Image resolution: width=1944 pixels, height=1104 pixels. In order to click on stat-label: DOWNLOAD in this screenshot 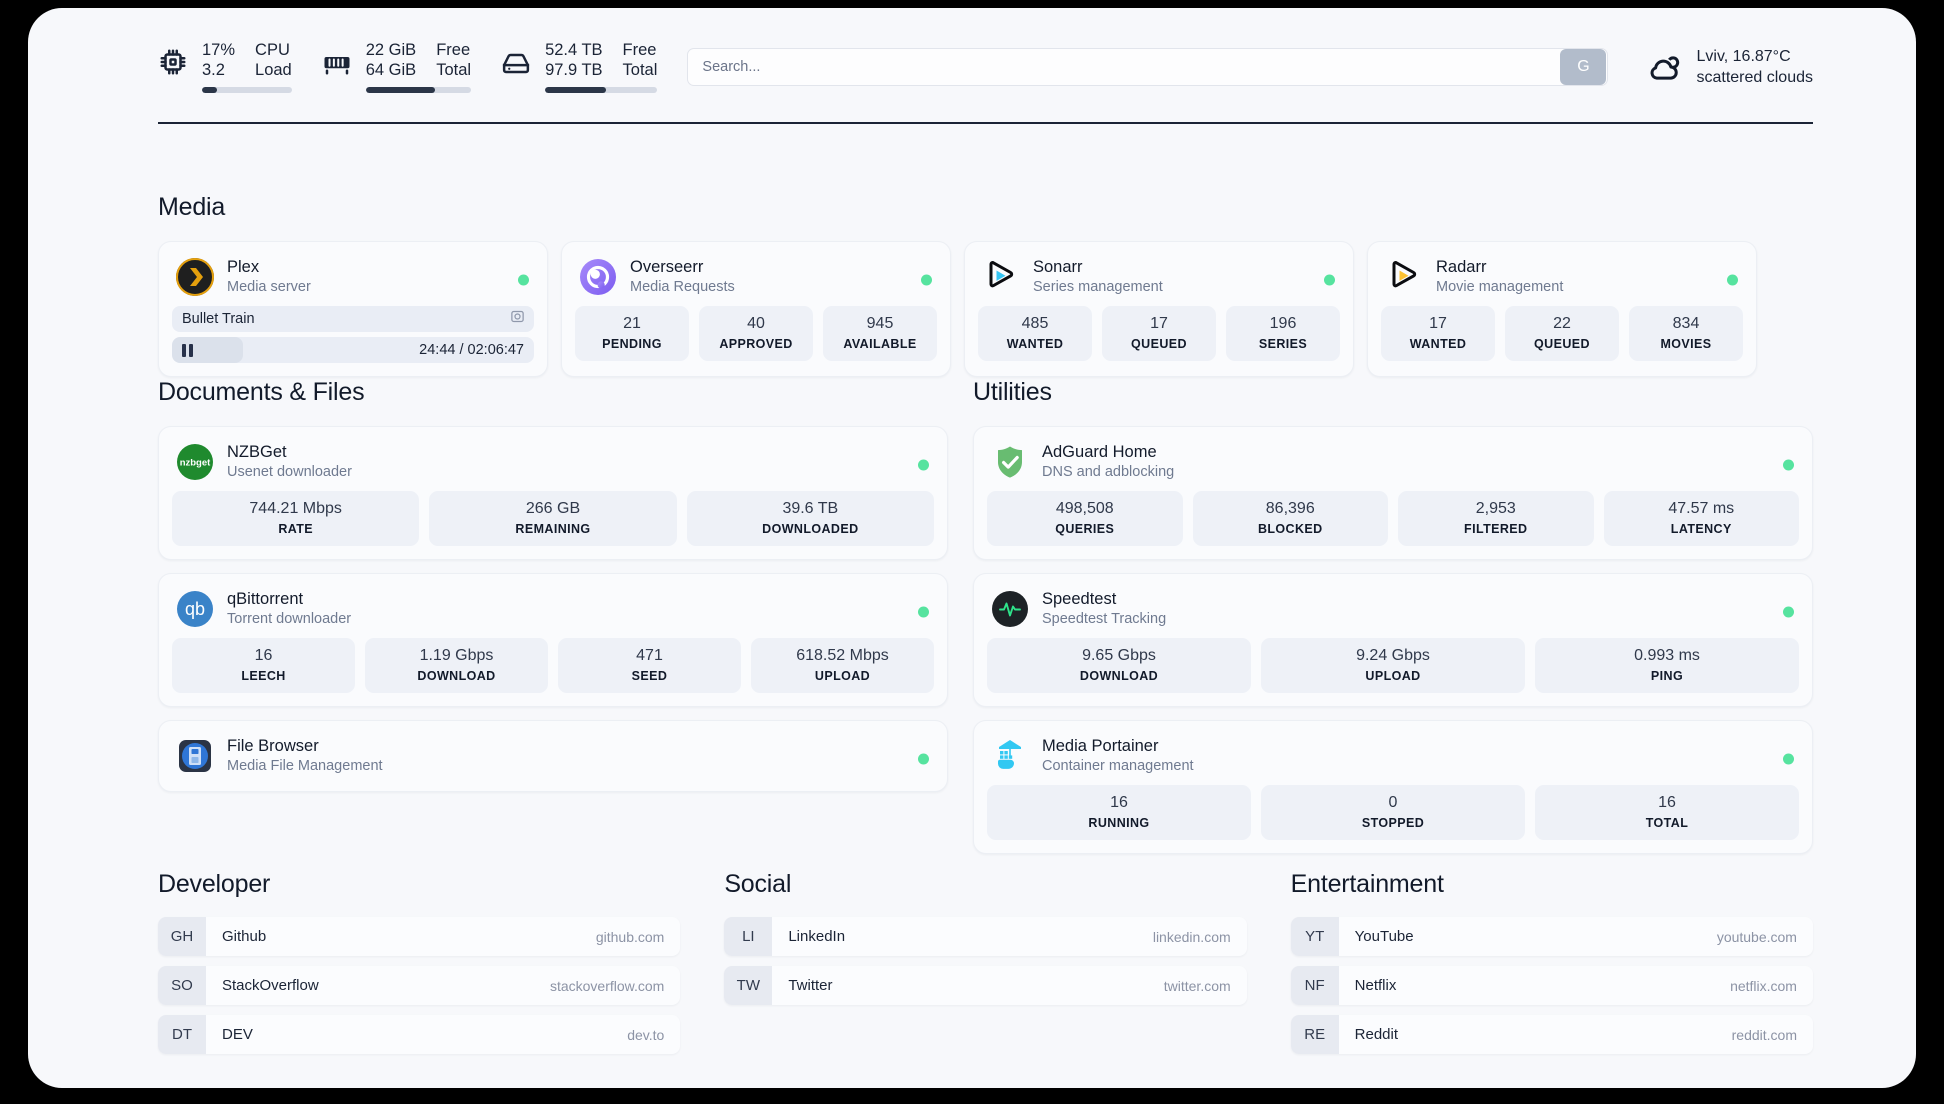, I will do `click(456, 676)`.